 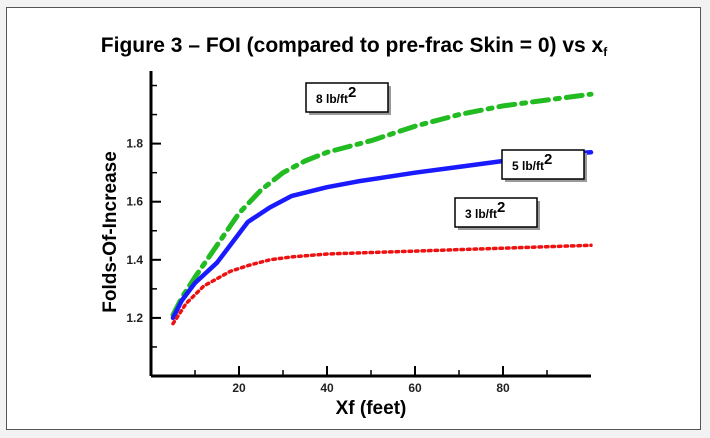 What do you see at coordinates (503, 388) in the screenshot?
I see `x-tick-label: 80` at bounding box center [503, 388].